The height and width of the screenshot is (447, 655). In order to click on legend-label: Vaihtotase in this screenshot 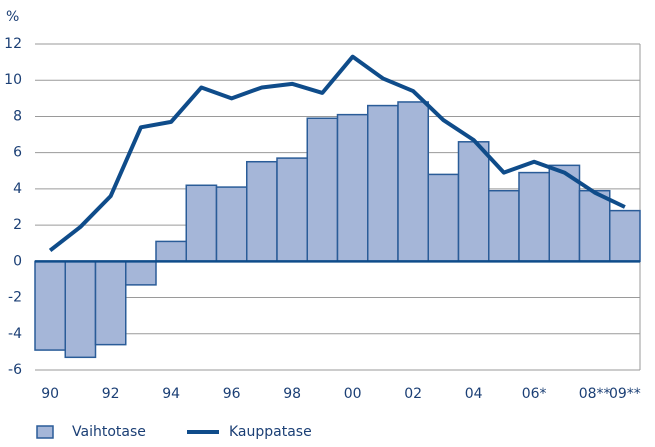, I will do `click(109, 432)`.